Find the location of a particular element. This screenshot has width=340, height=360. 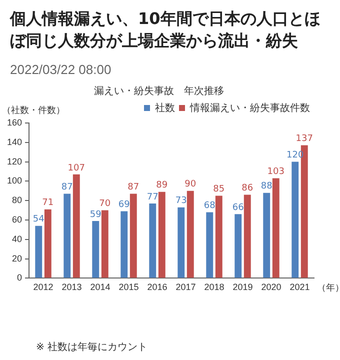

y-tick-label: 120 is located at coordinates (14, 161).